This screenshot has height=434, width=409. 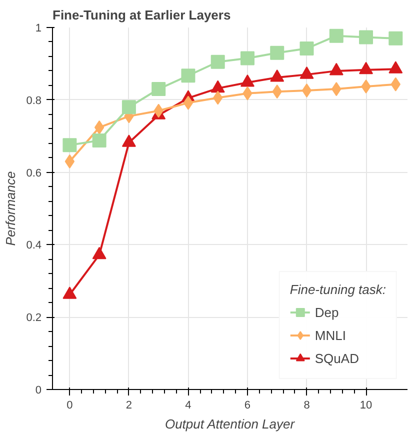 I want to click on x-tick-label: 2, so click(x=129, y=406).